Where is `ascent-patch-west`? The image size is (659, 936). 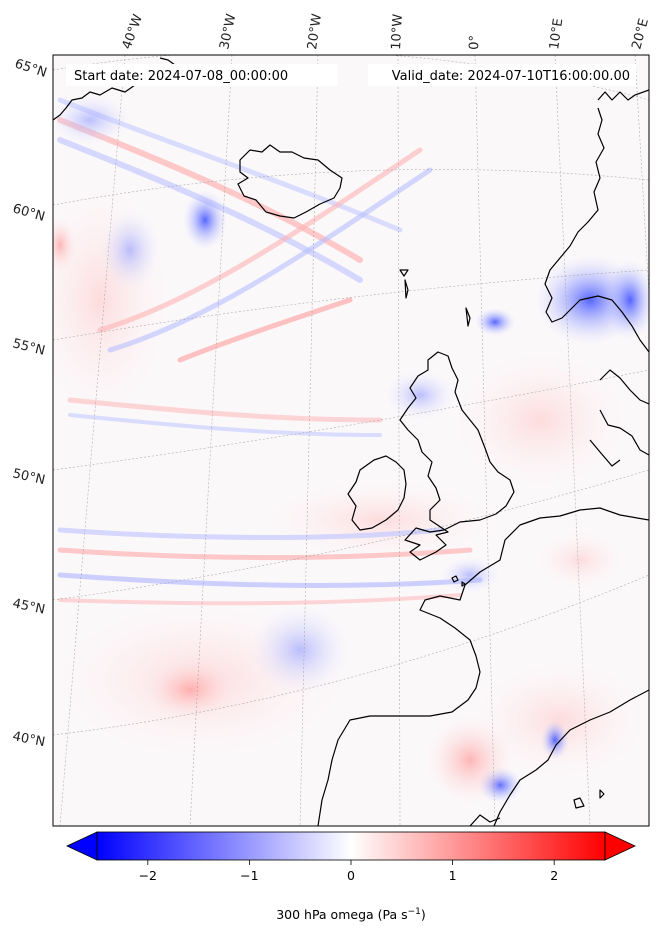 ascent-patch-west is located at coordinates (130, 250).